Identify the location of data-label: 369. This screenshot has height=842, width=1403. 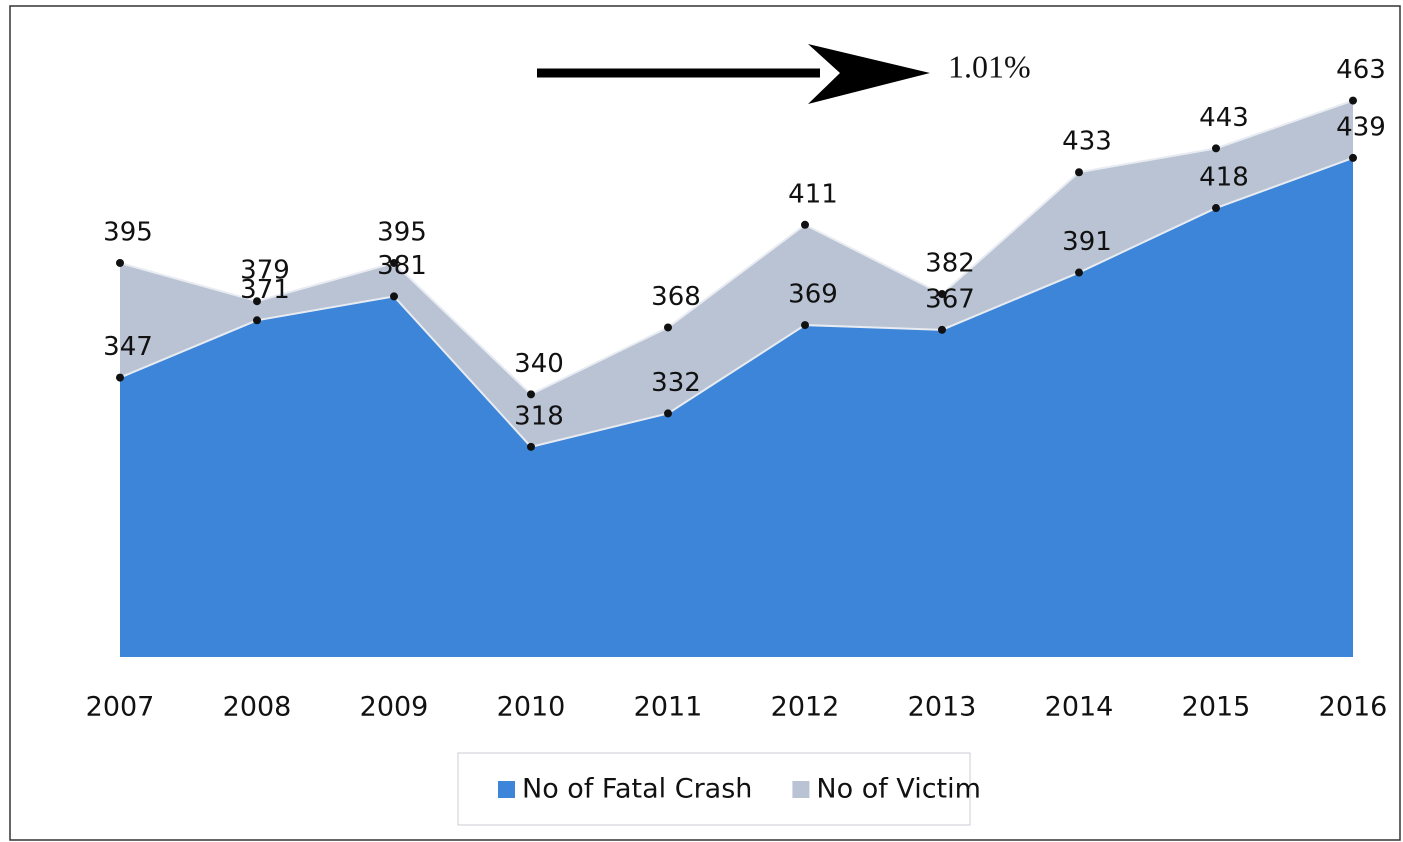
(813, 295).